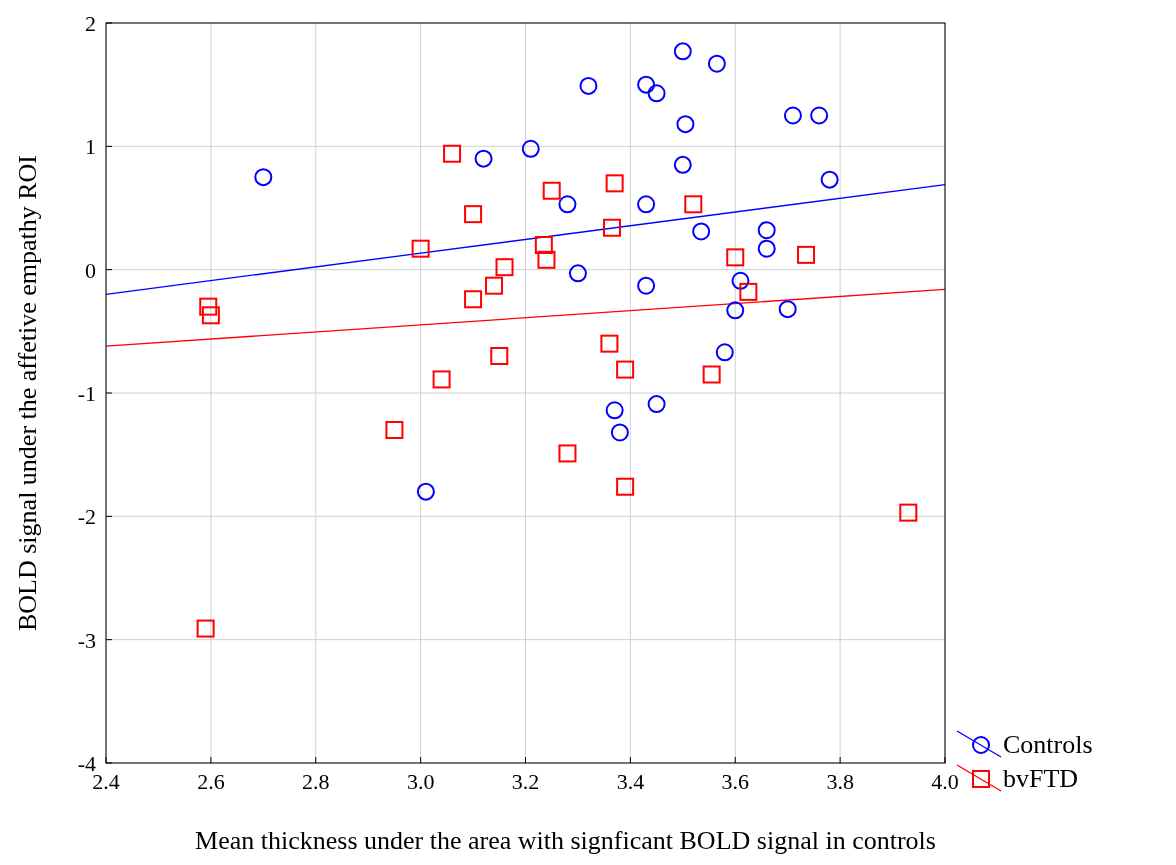  Describe the element at coordinates (86, 393) in the screenshot. I see `y-tick-label: -1` at that location.